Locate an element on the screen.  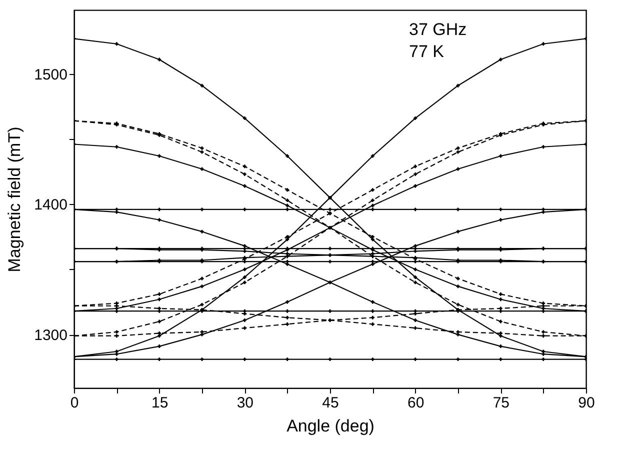
x-tick-label: 60 is located at coordinates (415, 403).